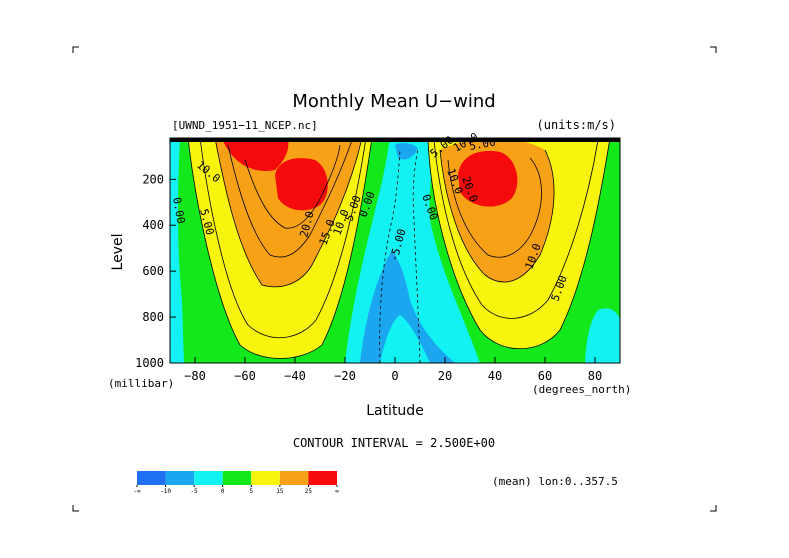 The height and width of the screenshot is (558, 789). Describe the element at coordinates (581, 389) in the screenshot. I see `x-axis-units: (degrees_north)` at that location.